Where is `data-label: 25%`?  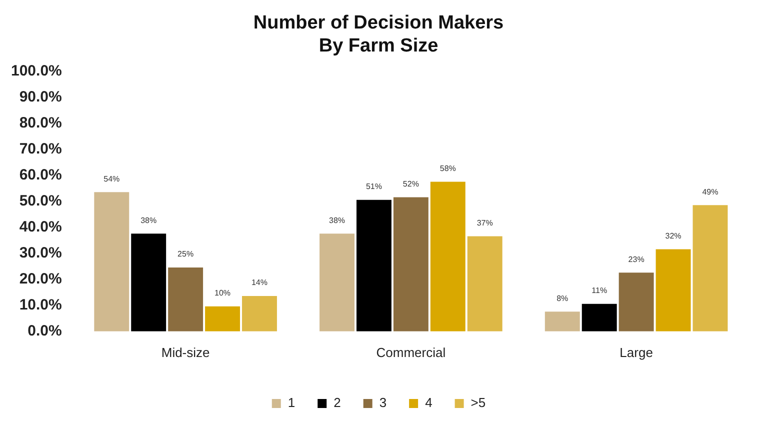
data-label: 25% is located at coordinates (186, 254).